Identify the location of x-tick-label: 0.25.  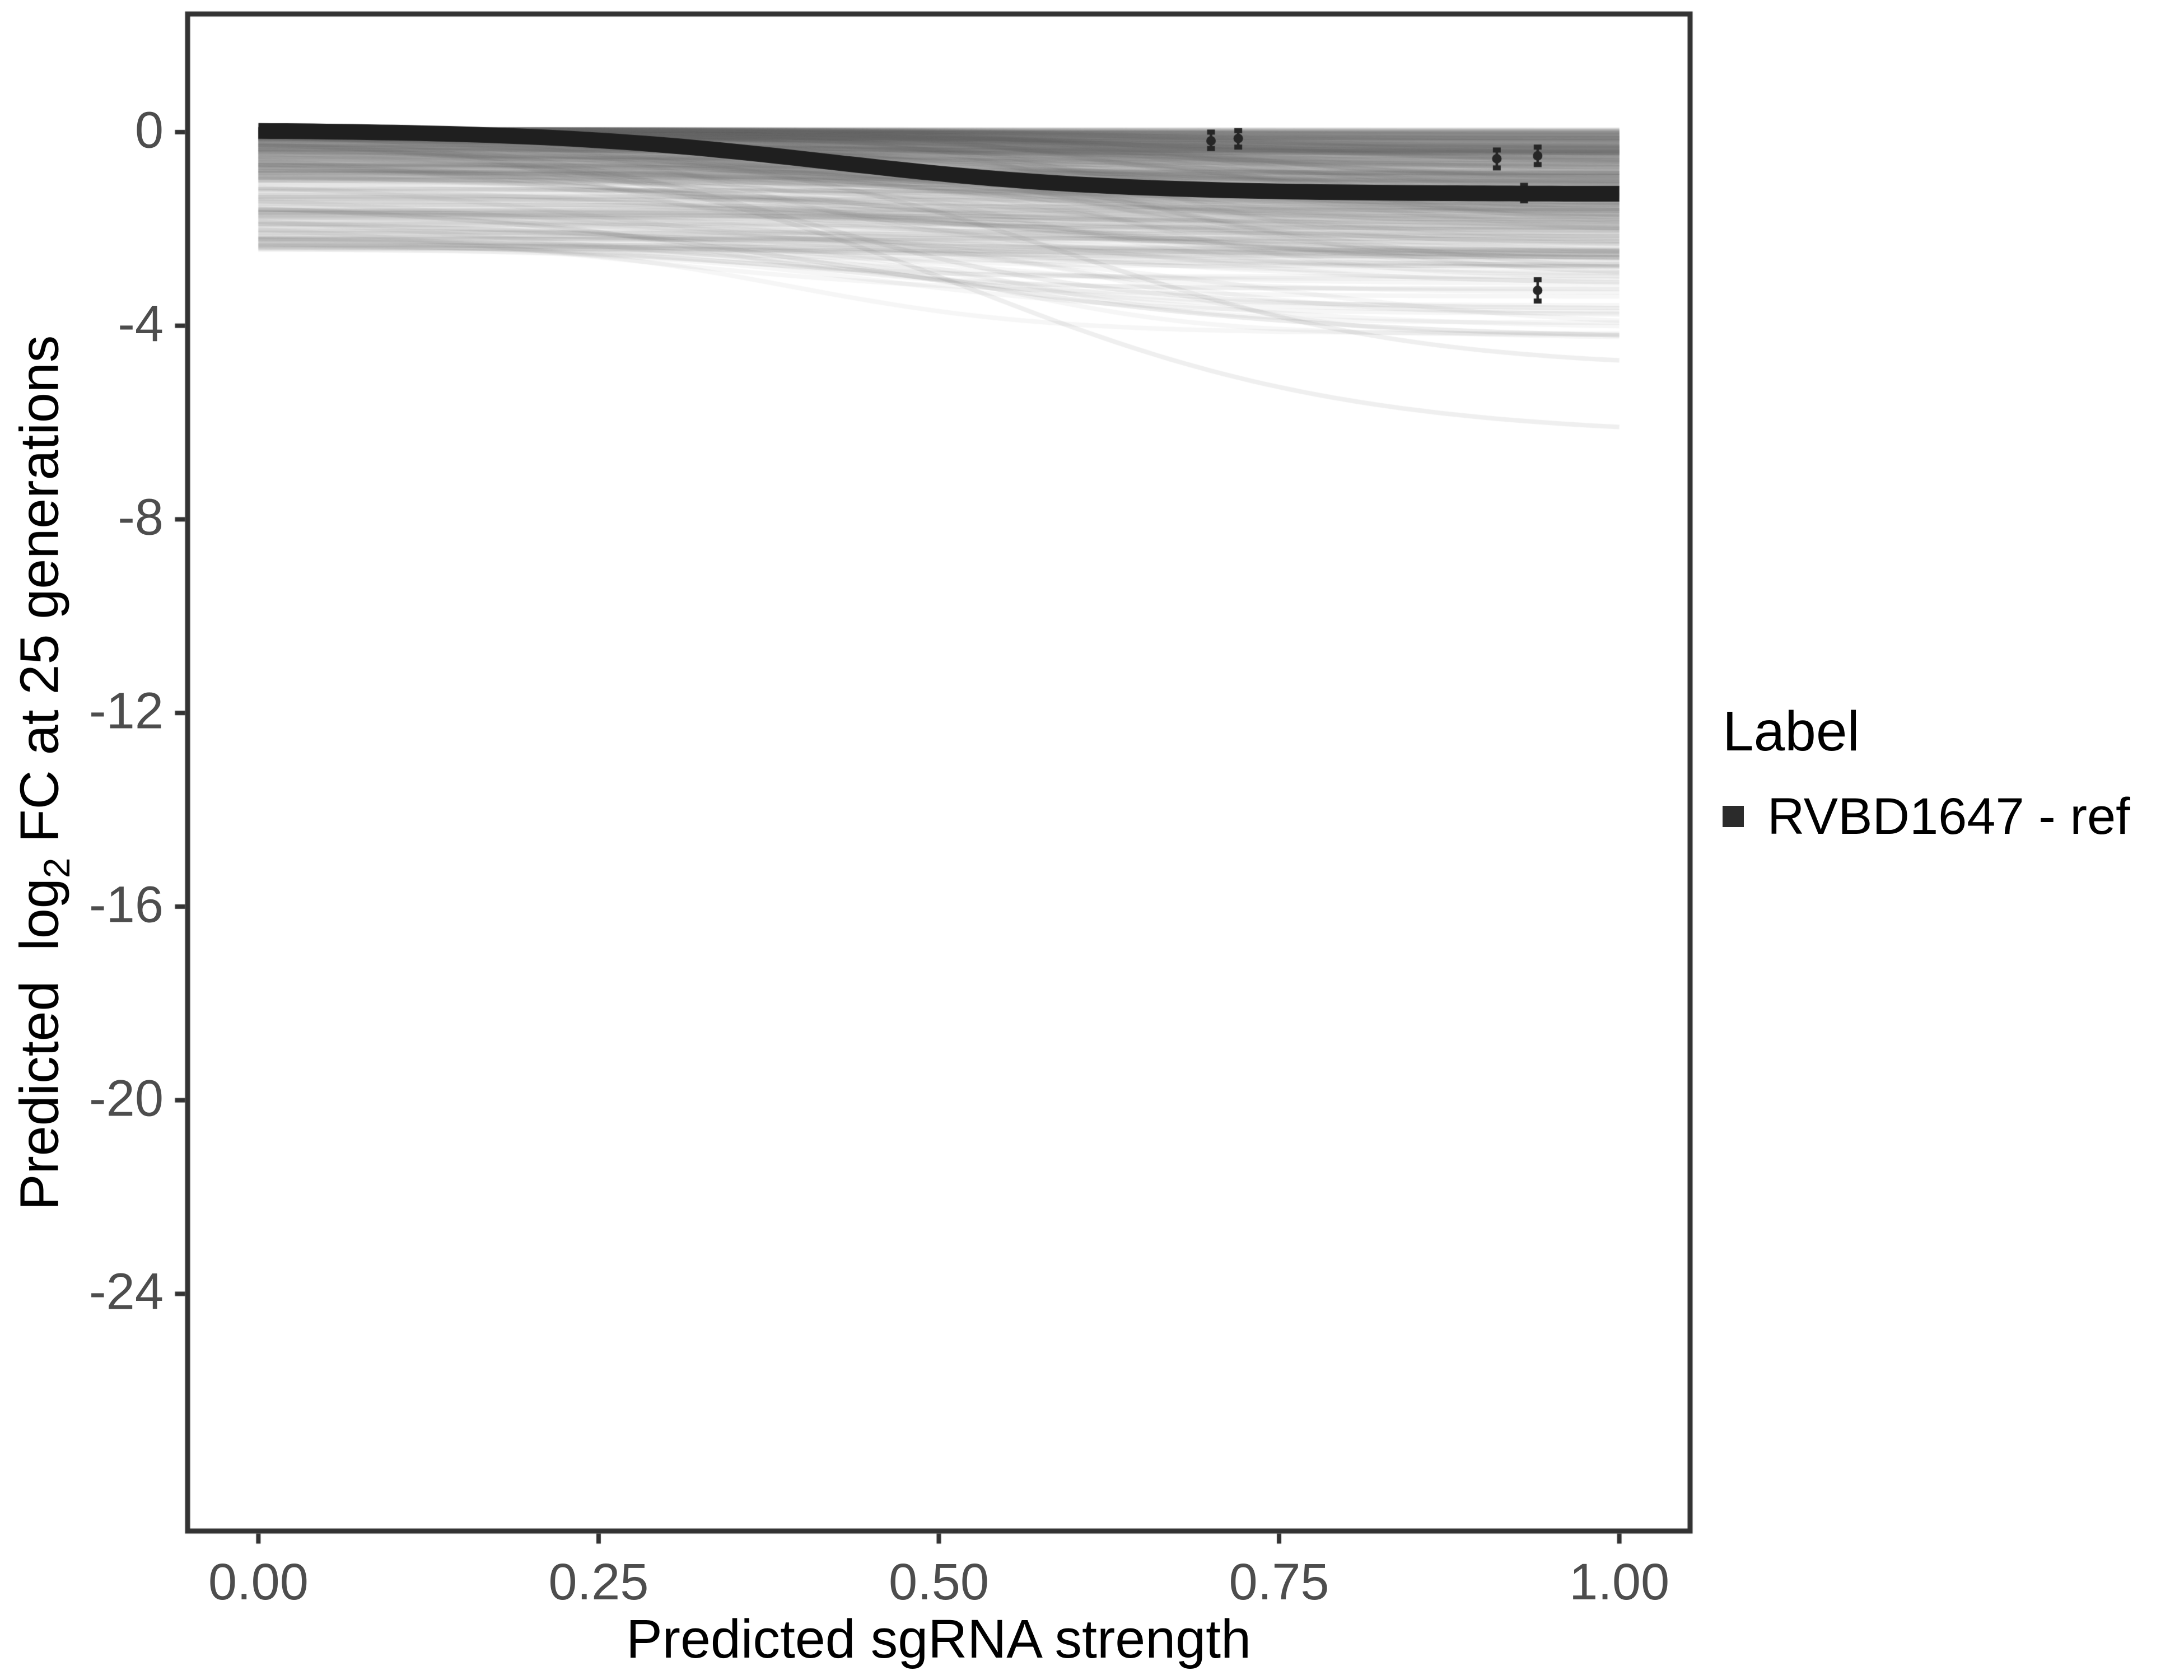
(599, 1582).